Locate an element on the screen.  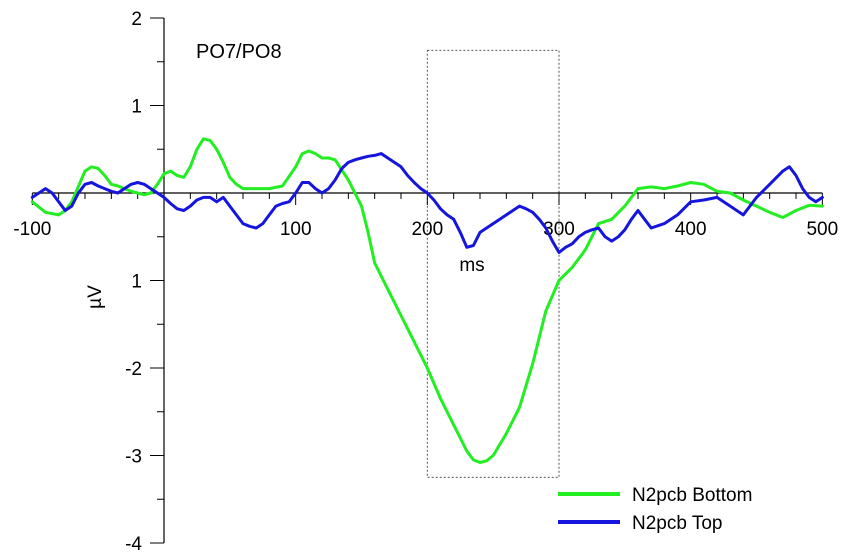
x-tick-label: 300 is located at coordinates (559, 229).